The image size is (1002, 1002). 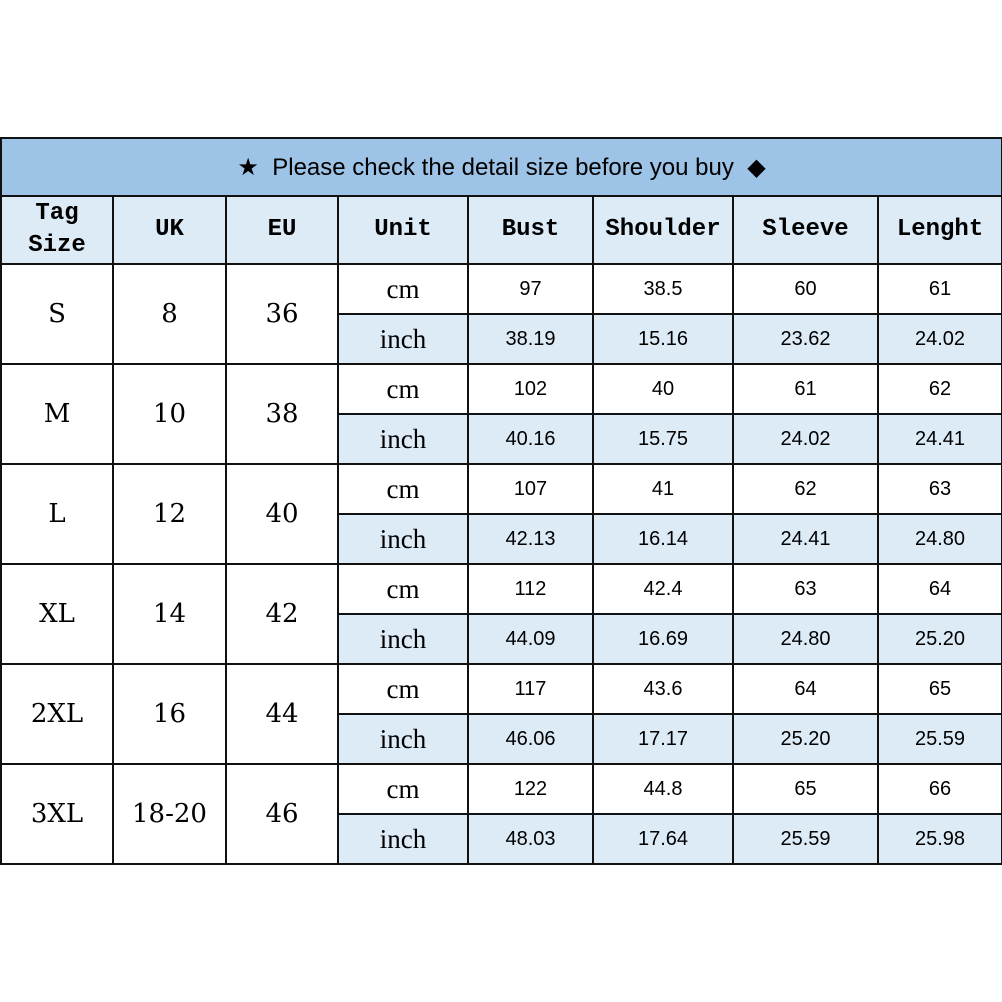 What do you see at coordinates (282, 714) in the screenshot?
I see `size-eu: 44` at bounding box center [282, 714].